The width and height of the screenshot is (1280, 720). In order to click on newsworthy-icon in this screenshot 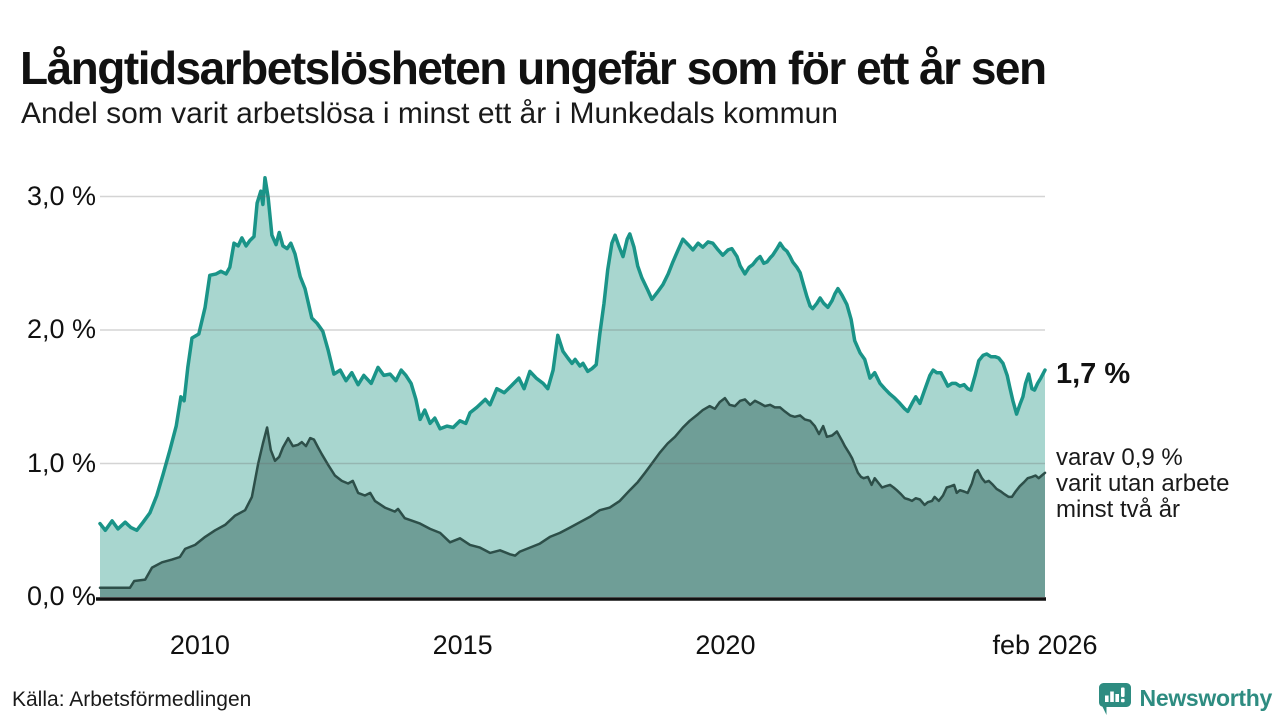, I will do `click(1115, 698)`.